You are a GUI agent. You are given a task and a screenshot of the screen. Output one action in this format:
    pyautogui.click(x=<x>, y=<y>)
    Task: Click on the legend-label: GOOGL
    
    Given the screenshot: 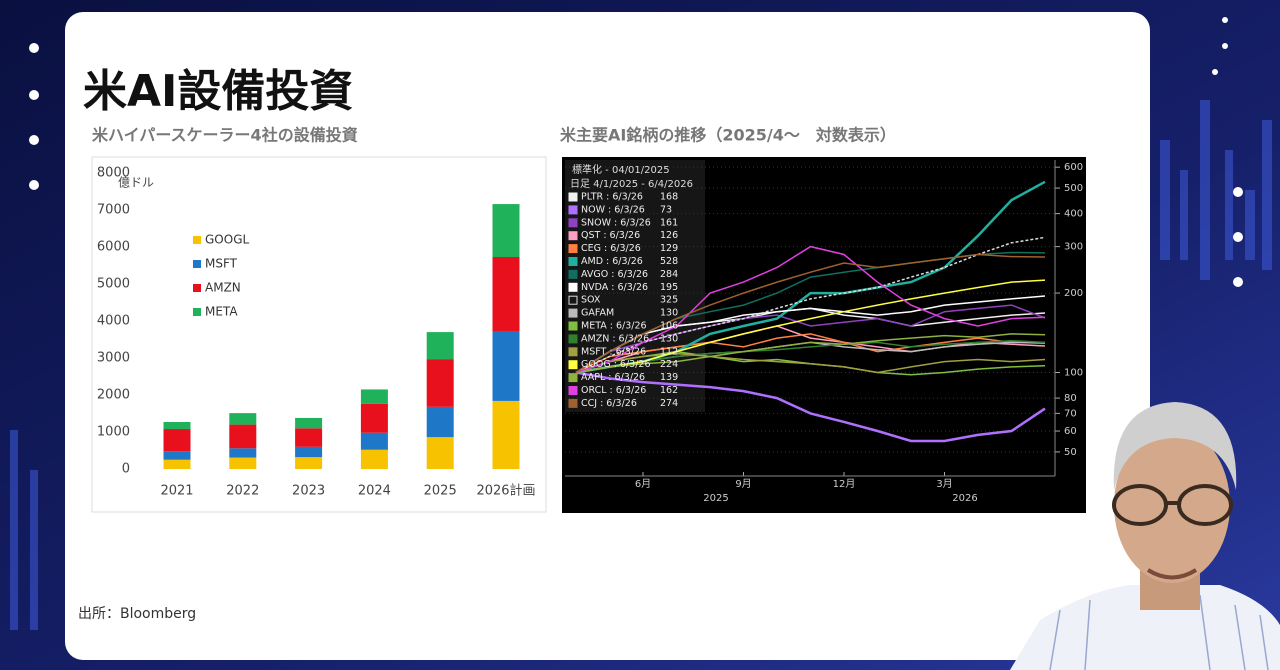 What is the action you would take?
    pyautogui.click(x=227, y=240)
    